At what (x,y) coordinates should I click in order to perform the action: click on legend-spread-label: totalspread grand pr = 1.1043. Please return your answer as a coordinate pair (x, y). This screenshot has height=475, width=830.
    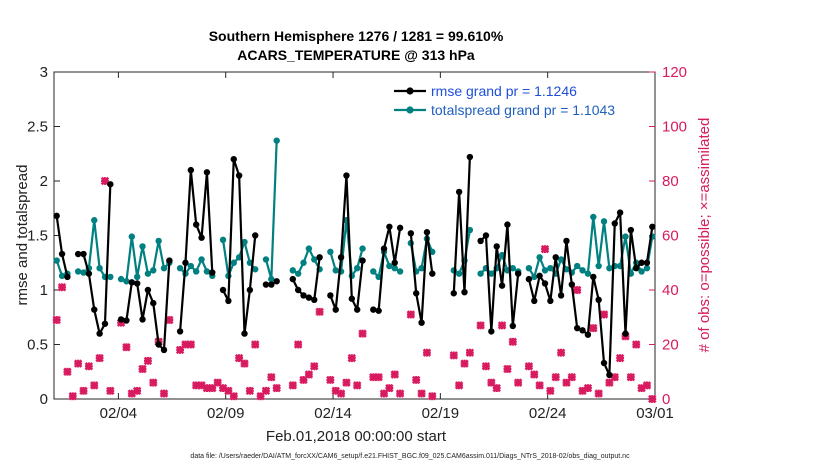
    Looking at the image, I should click on (523, 110).